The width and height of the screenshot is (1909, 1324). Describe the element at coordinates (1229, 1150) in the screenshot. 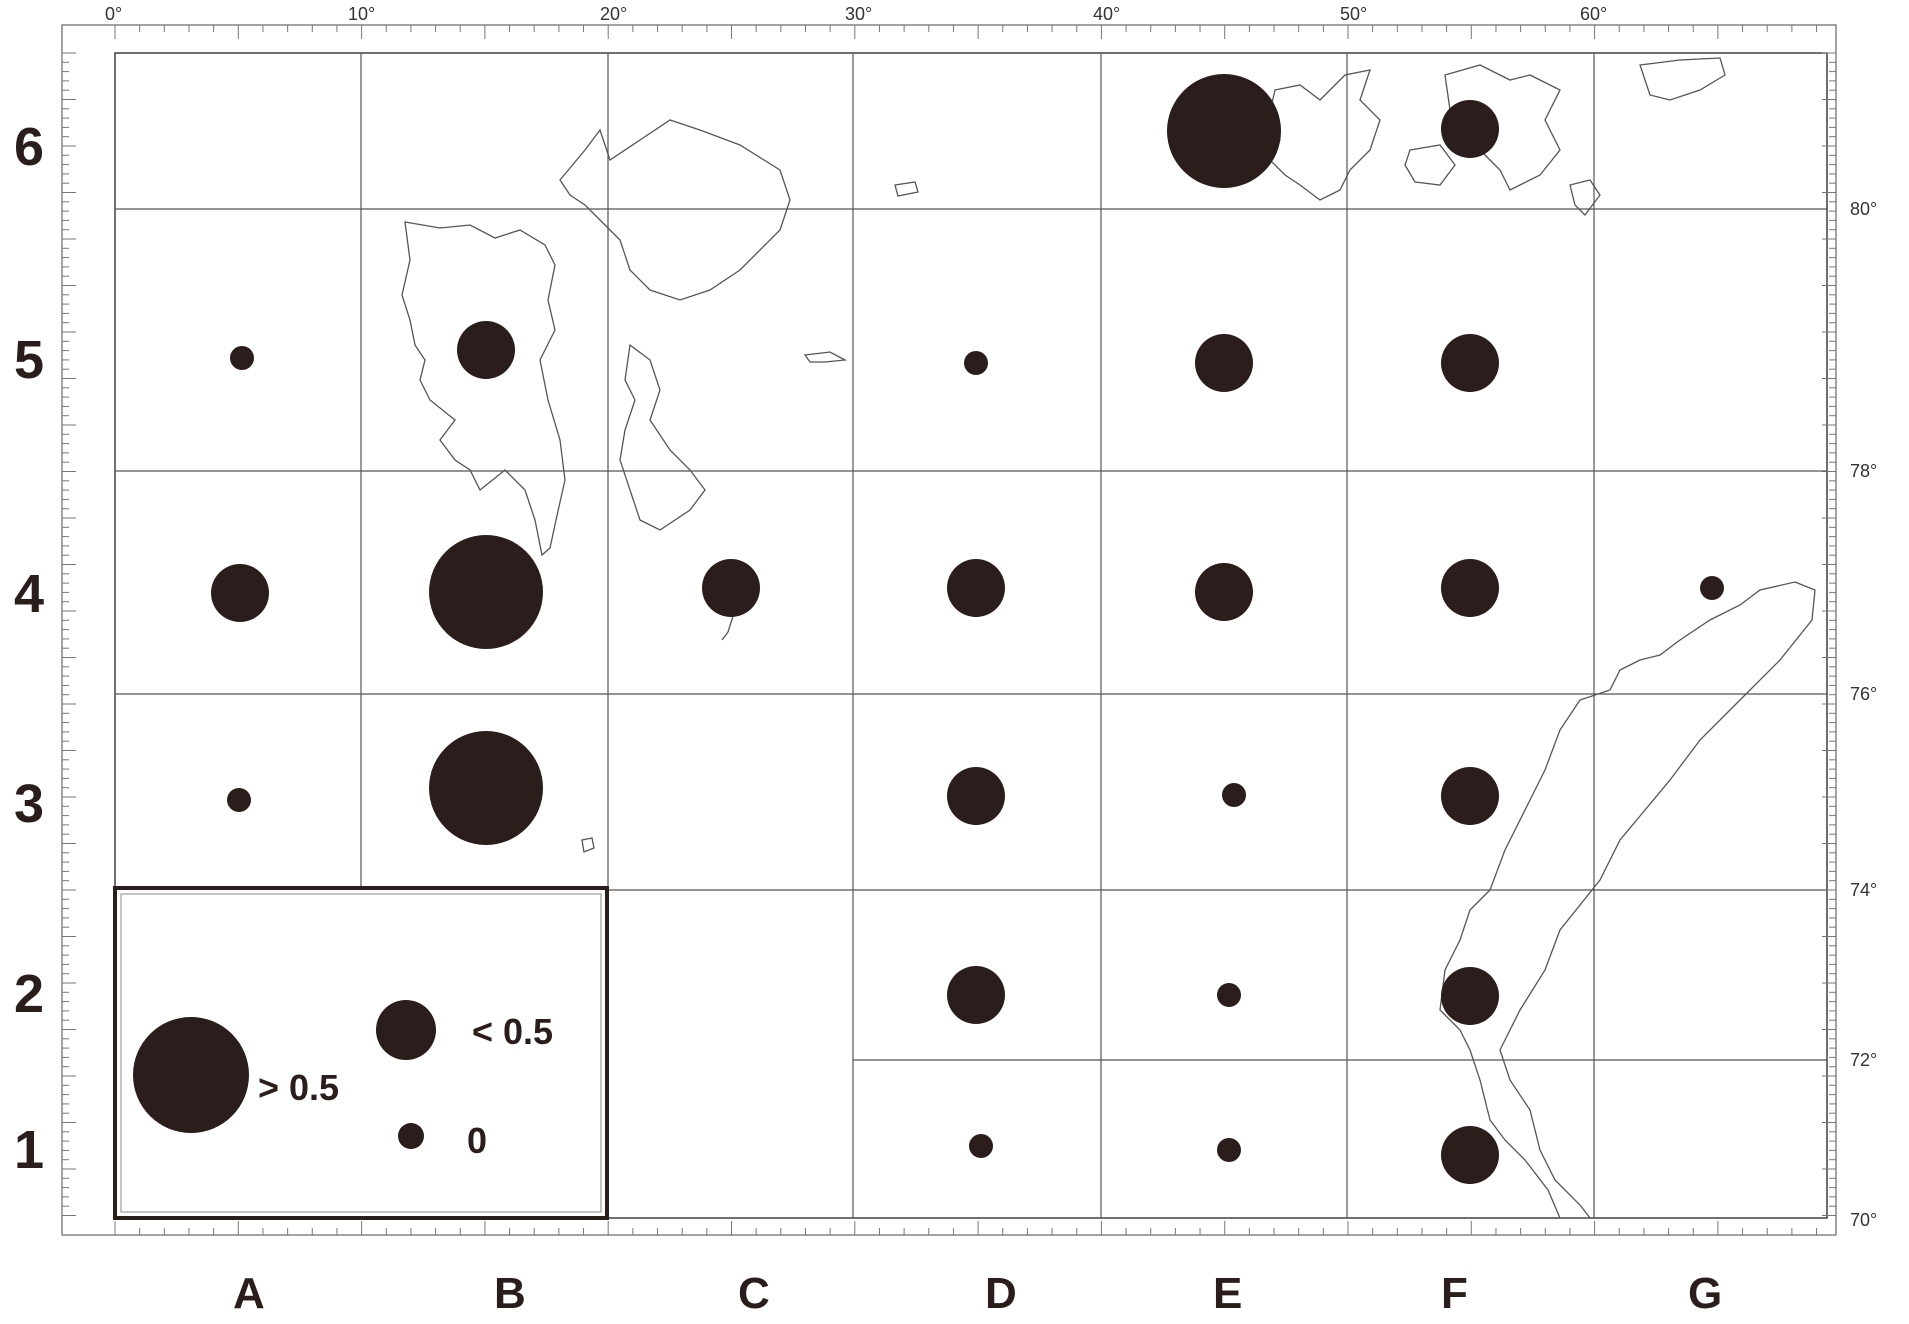

I see `symbol-e1` at that location.